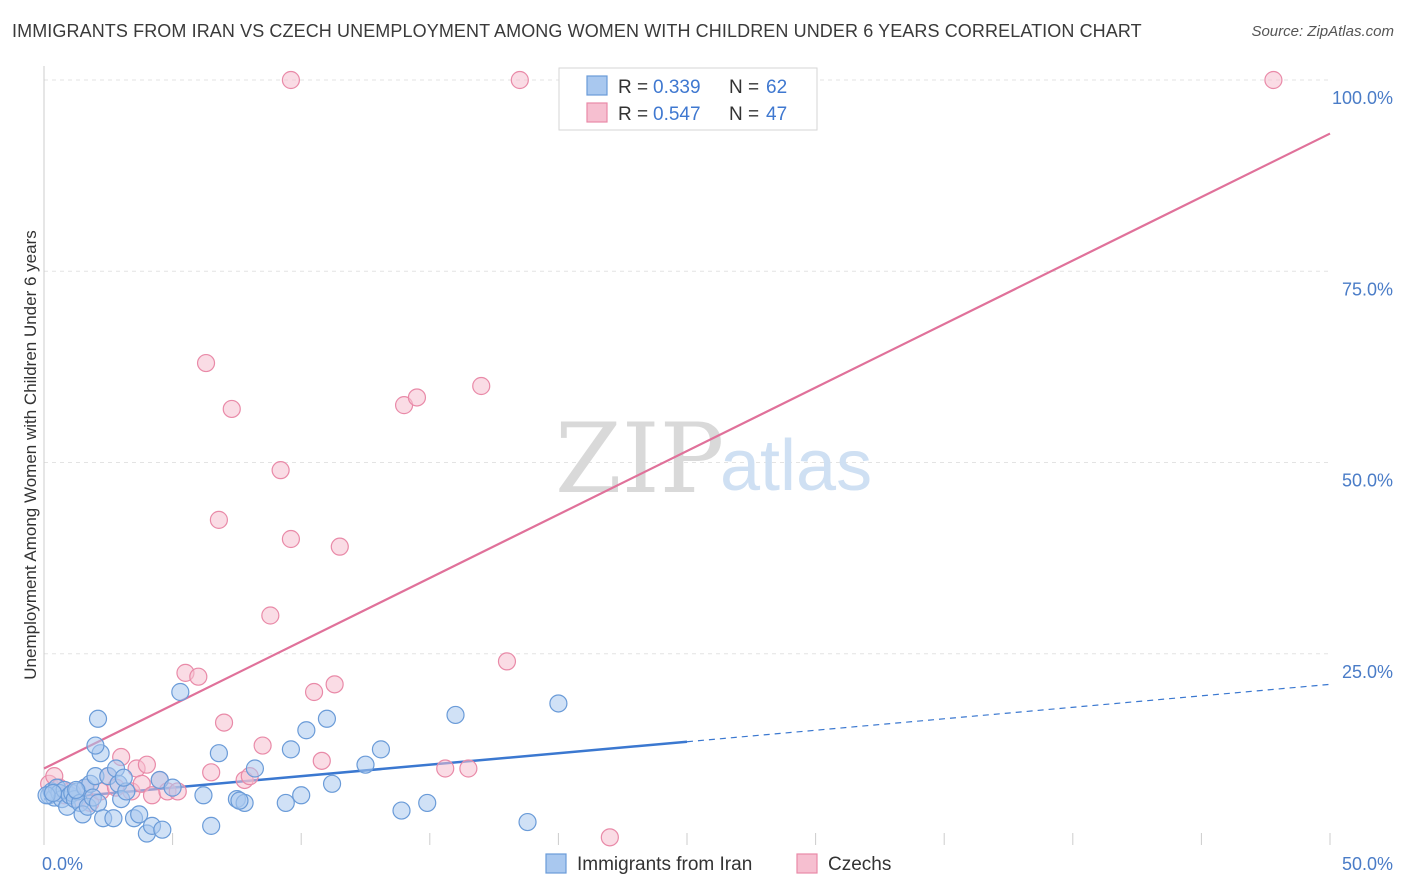 The width and height of the screenshot is (1406, 892). Describe the element at coordinates (677, 87) in the screenshot. I see `legend-r-value-iran: 0.339` at that location.